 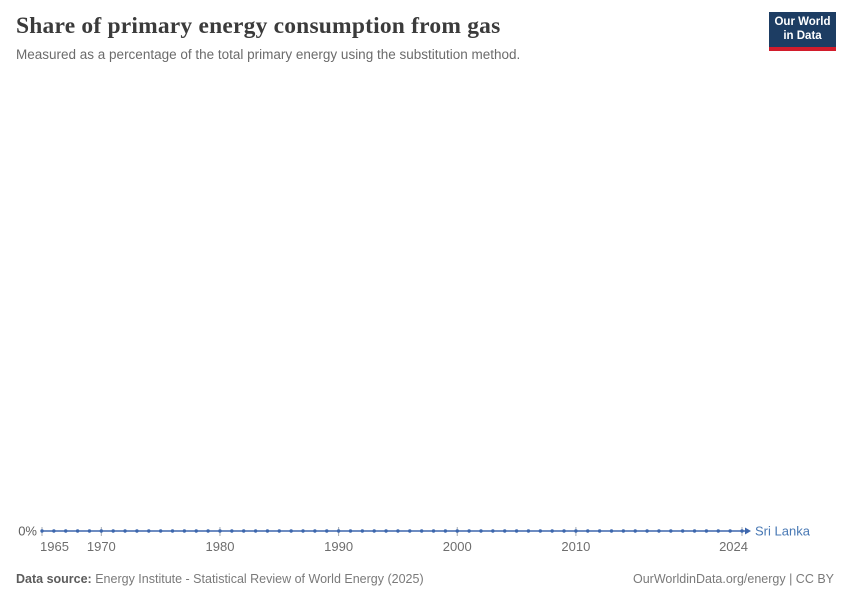 I want to click on x-axis-label: 2000, so click(x=457, y=546).